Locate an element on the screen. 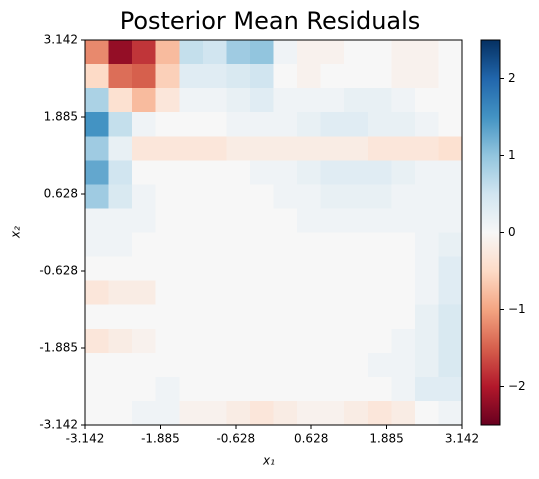 Image resolution: width=539 pixels, height=479 pixels. colorbar-tick-label: 1 is located at coordinates (512, 155).